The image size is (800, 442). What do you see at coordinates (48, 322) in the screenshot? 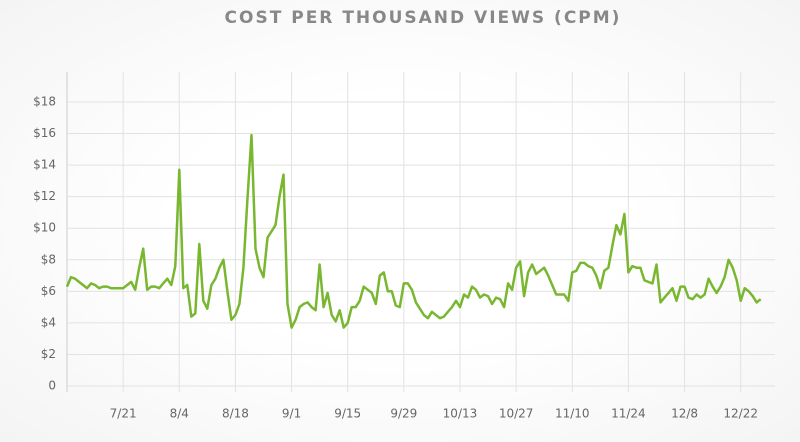
I see `y-tick-label: $4` at bounding box center [48, 322].